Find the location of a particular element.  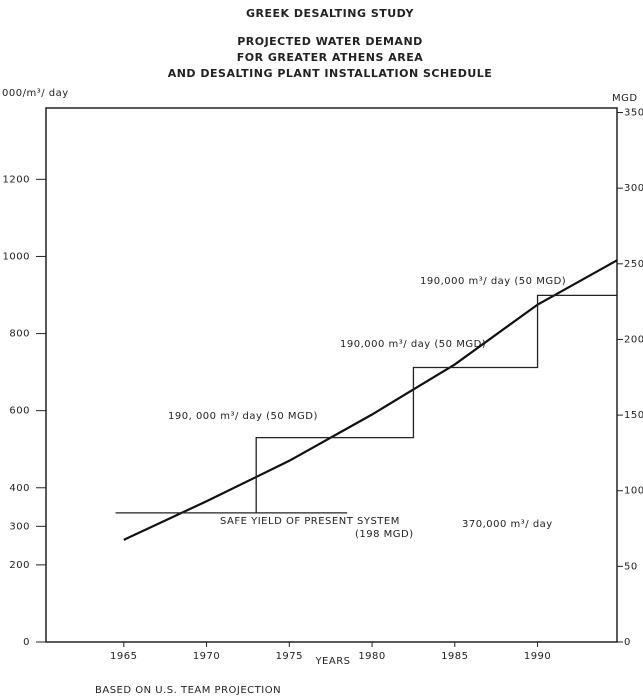

x-axis-label: YEARS is located at coordinates (332, 661).